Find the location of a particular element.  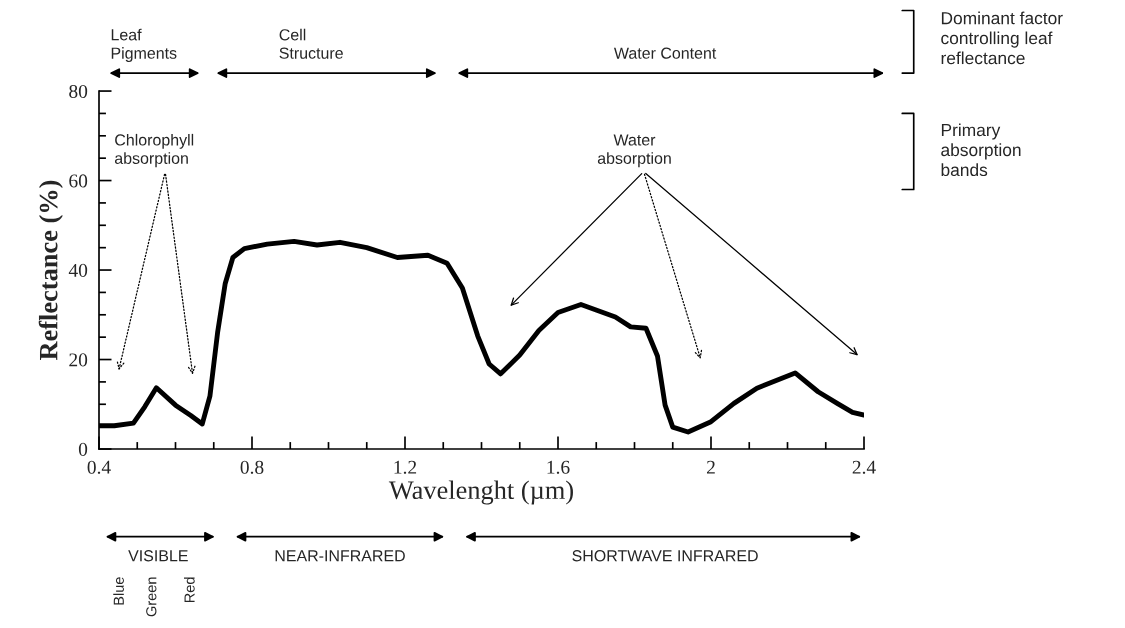

y-tick-label: 0 is located at coordinates (83, 449).